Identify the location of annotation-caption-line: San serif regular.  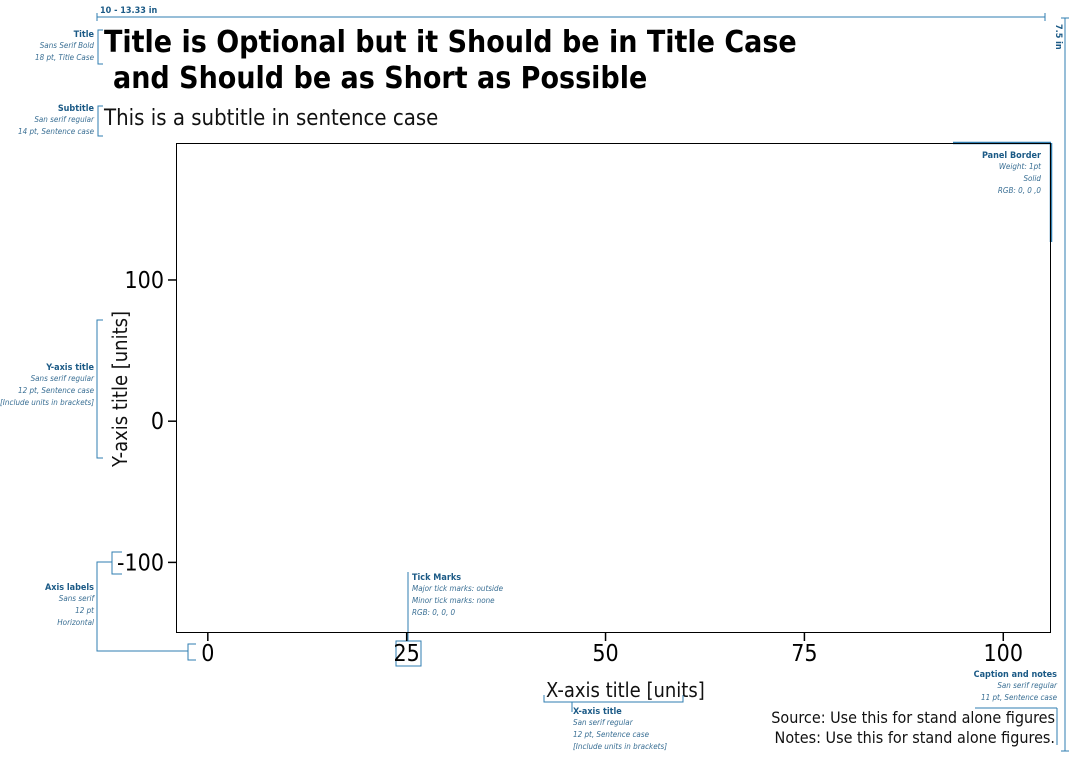
(1027, 685).